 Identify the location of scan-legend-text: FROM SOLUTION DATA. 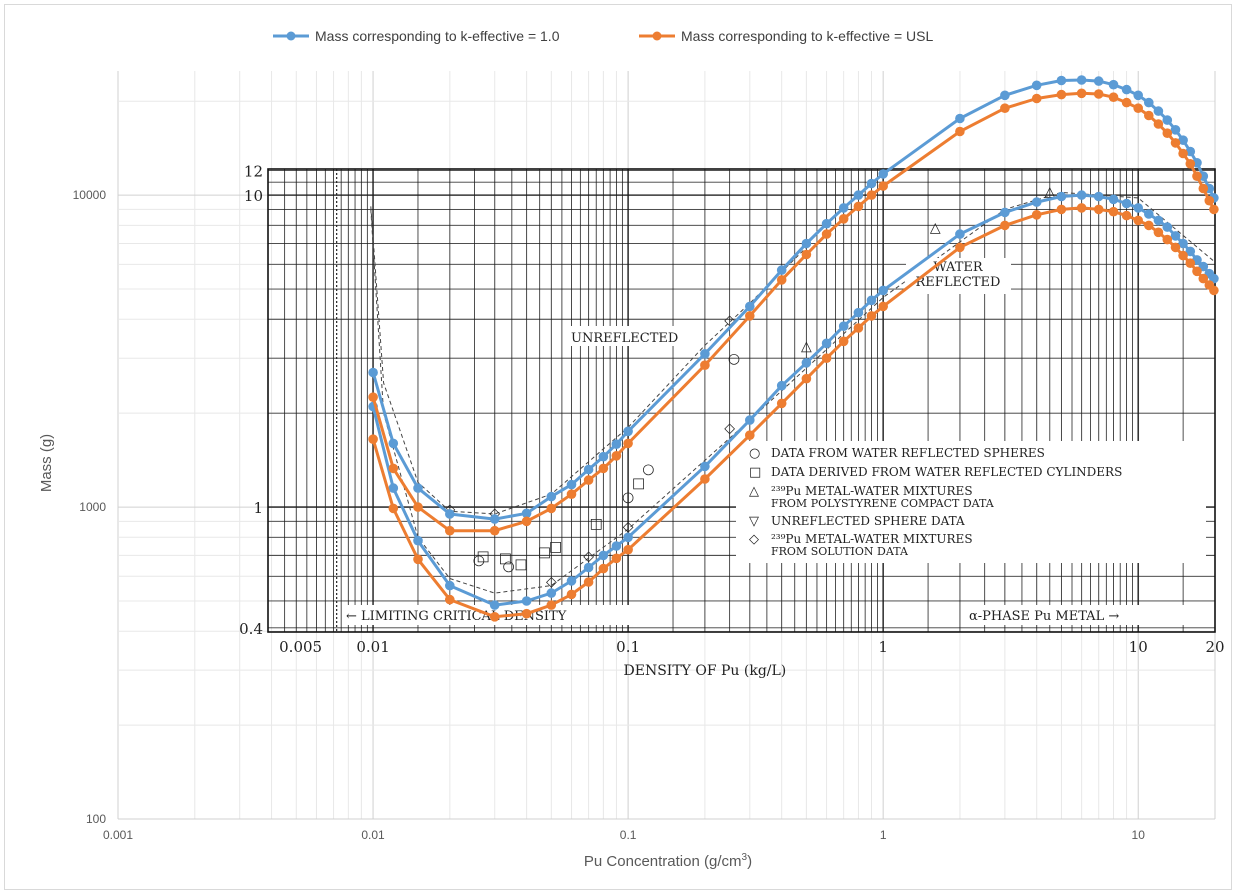
(840, 551).